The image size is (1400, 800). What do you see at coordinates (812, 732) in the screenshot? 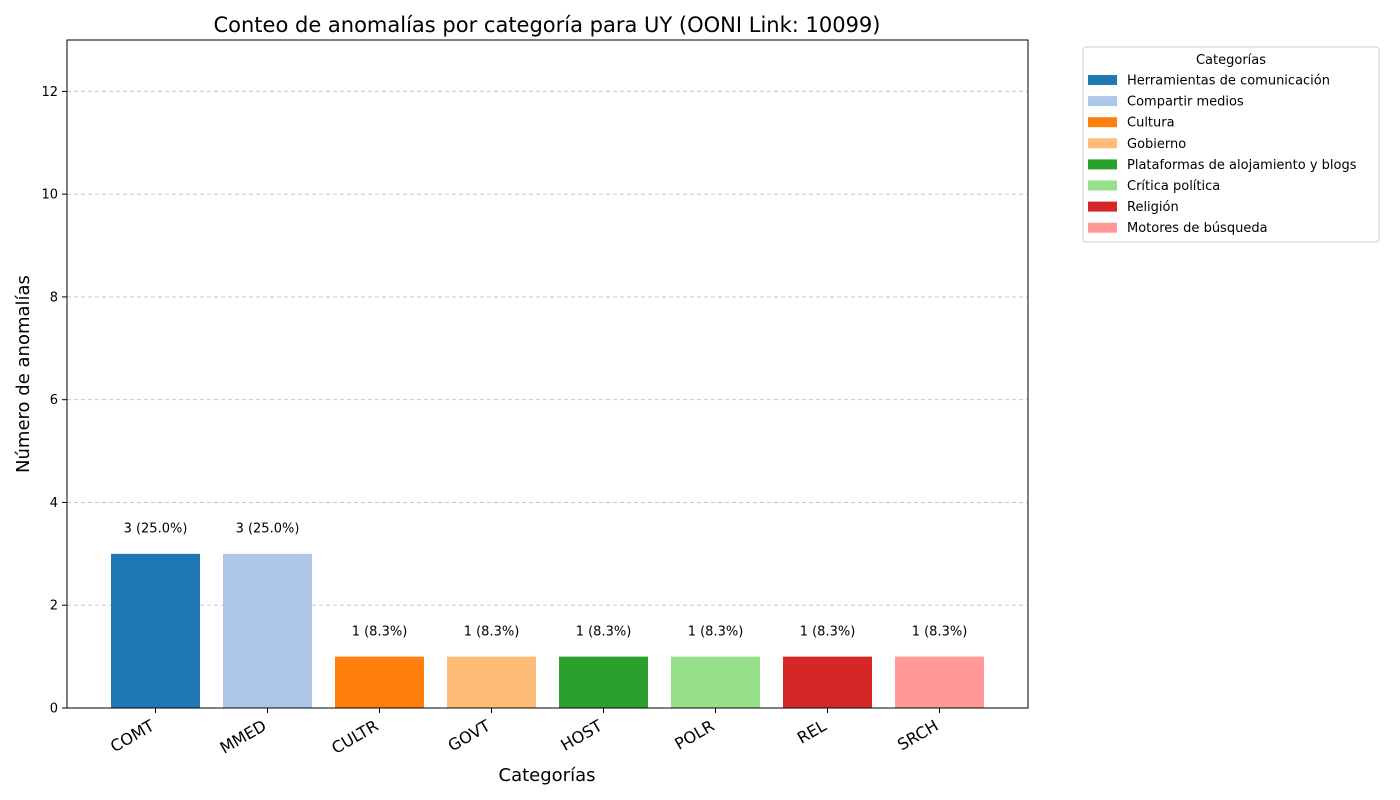
I see `x-tick-label: REL` at bounding box center [812, 732].